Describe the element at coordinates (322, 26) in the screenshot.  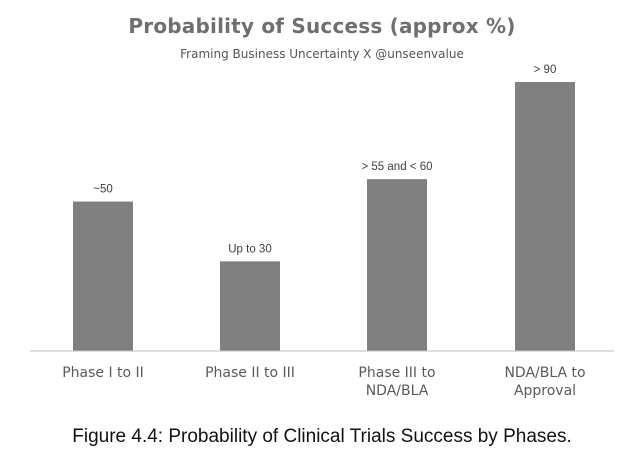
I see `chart-title: Probability of Success (approx %)` at that location.